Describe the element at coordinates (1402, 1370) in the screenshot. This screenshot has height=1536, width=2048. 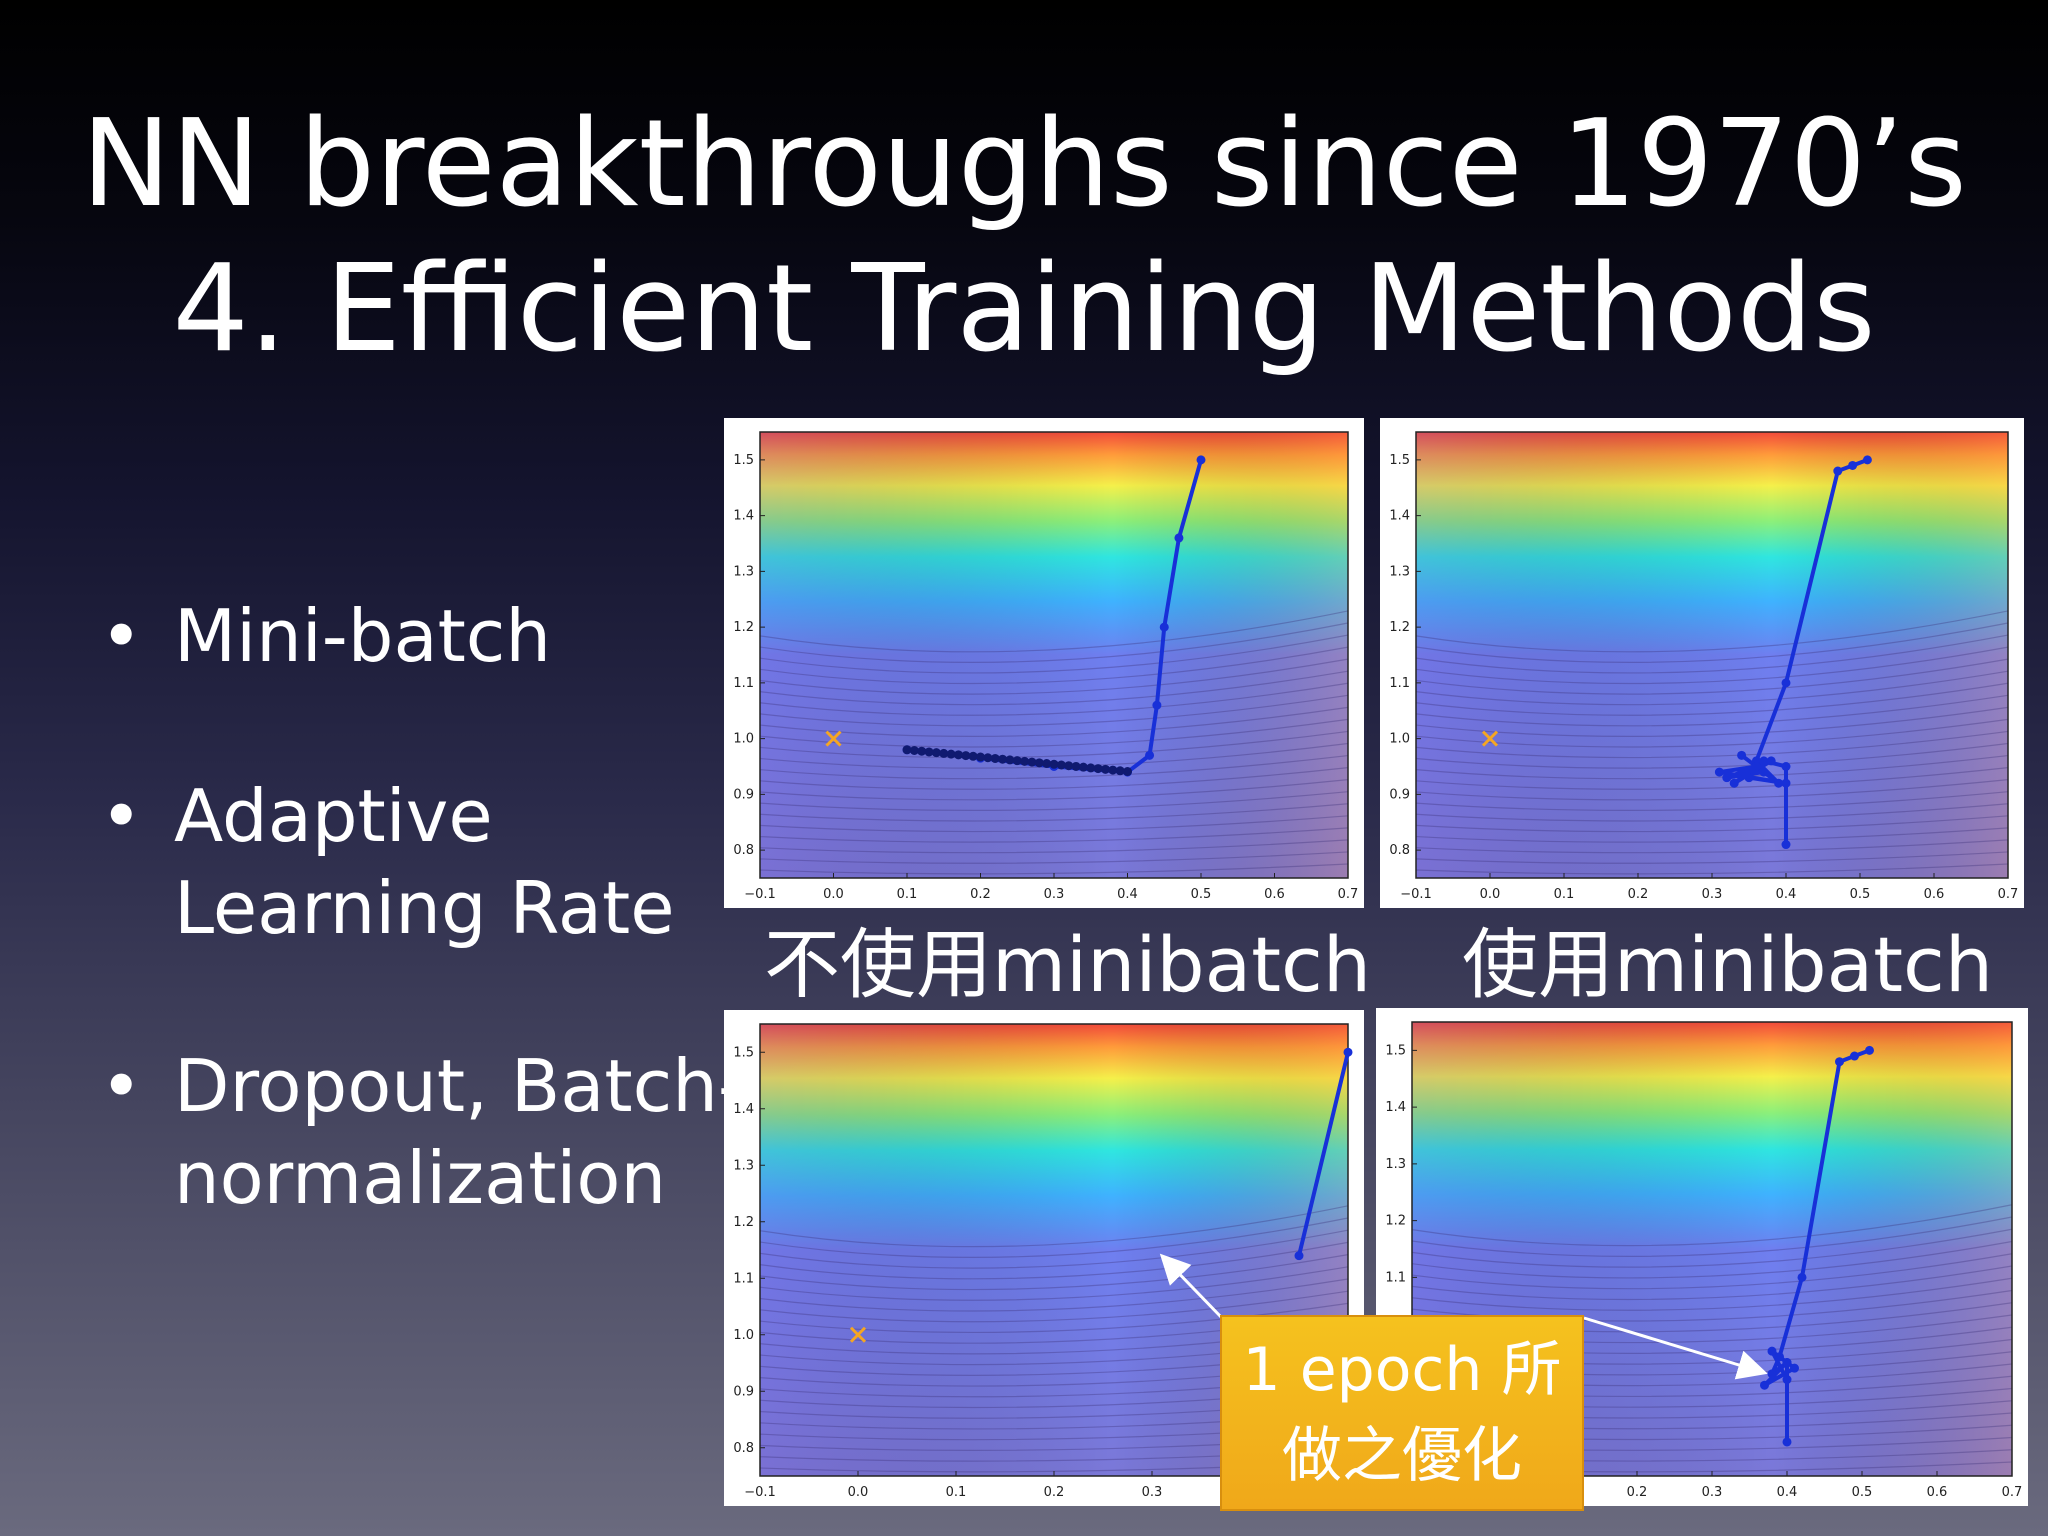
I see `callout-line1: 1 epoch 所` at that location.